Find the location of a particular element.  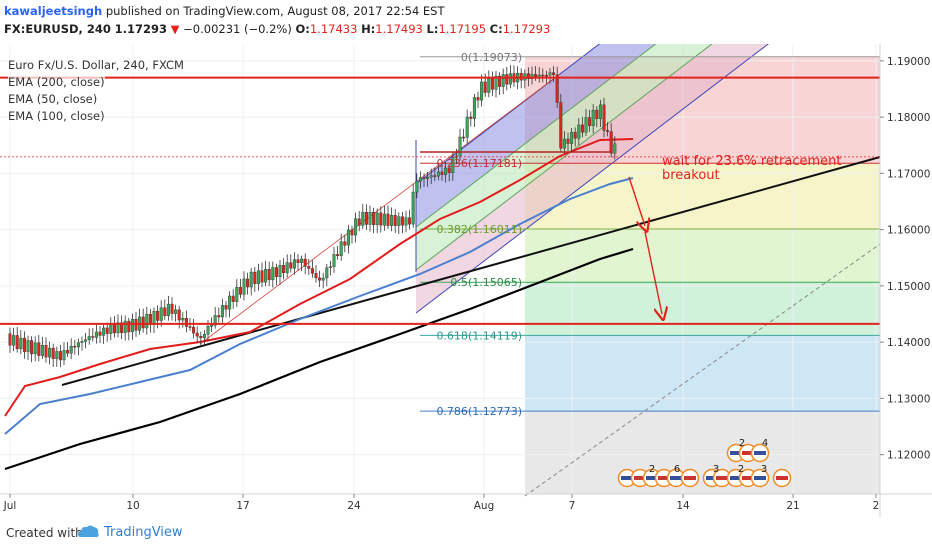

created-with-text: Created with is located at coordinates (44, 533).